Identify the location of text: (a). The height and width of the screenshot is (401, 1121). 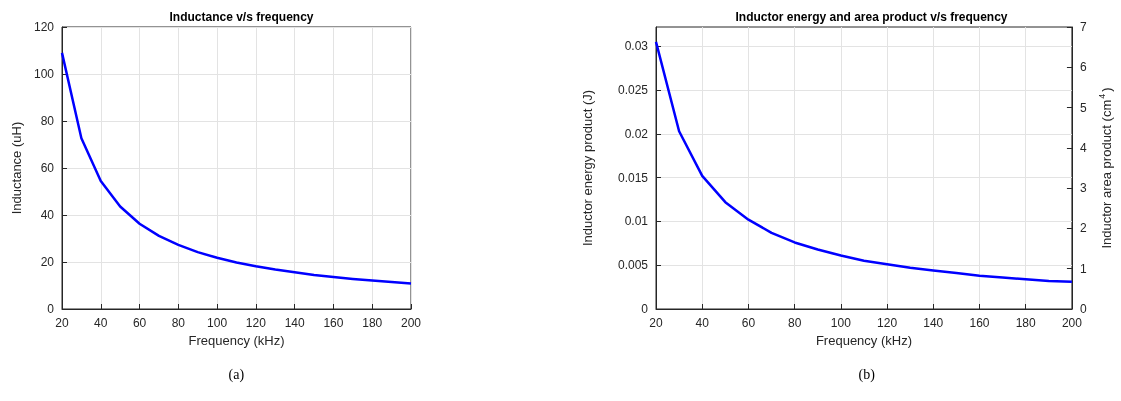
(236, 374).